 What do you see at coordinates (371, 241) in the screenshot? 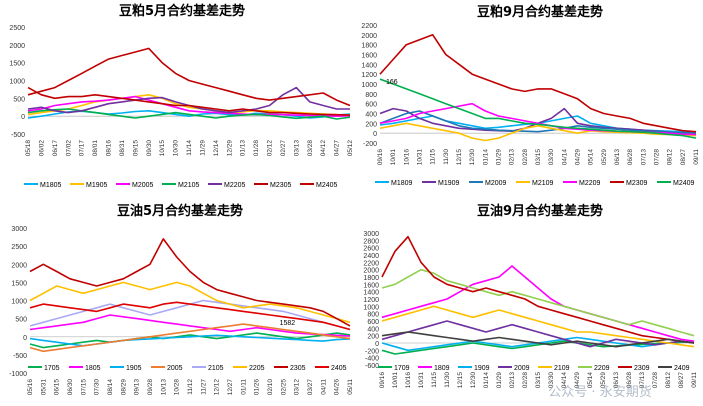
I see `y-tick-label: 2800` at bounding box center [371, 241].